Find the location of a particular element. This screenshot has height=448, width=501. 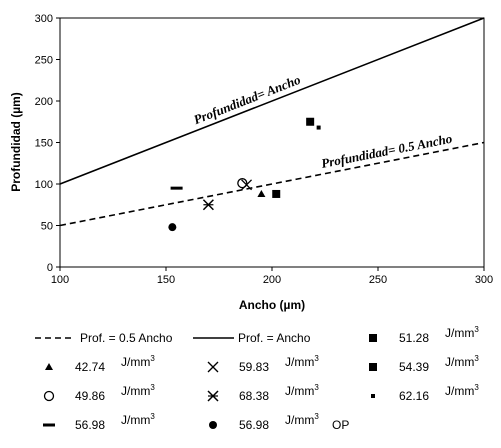

x-tick-label: 100 is located at coordinates (60, 280).